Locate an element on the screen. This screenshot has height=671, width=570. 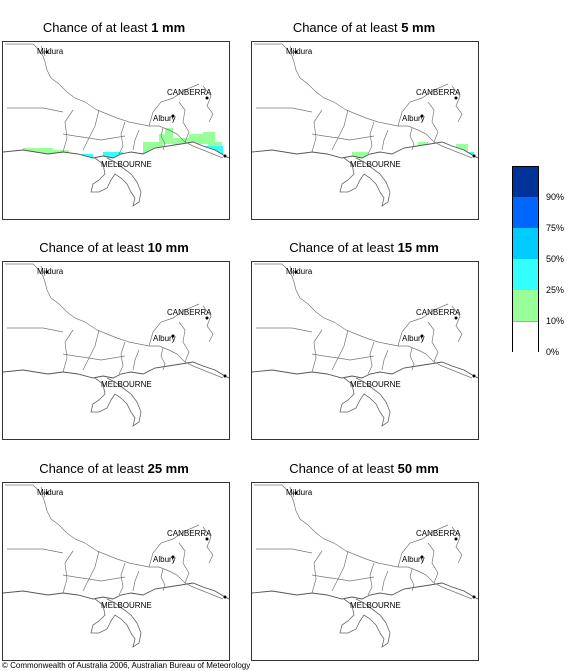
legend-label-25: 25% is located at coordinates (555, 290).